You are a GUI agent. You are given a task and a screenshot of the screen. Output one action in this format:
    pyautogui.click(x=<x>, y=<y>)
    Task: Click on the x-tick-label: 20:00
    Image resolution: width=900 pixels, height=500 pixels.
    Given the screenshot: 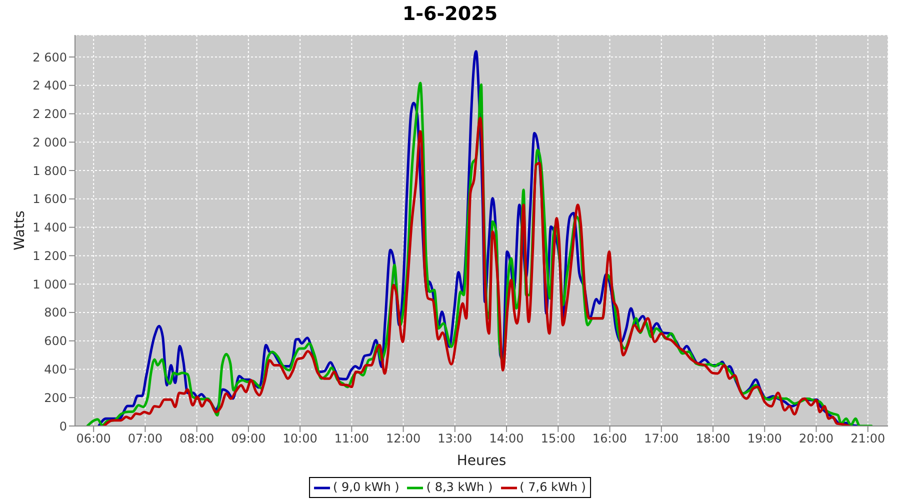 What is the action you would take?
    pyautogui.click(x=816, y=439)
    